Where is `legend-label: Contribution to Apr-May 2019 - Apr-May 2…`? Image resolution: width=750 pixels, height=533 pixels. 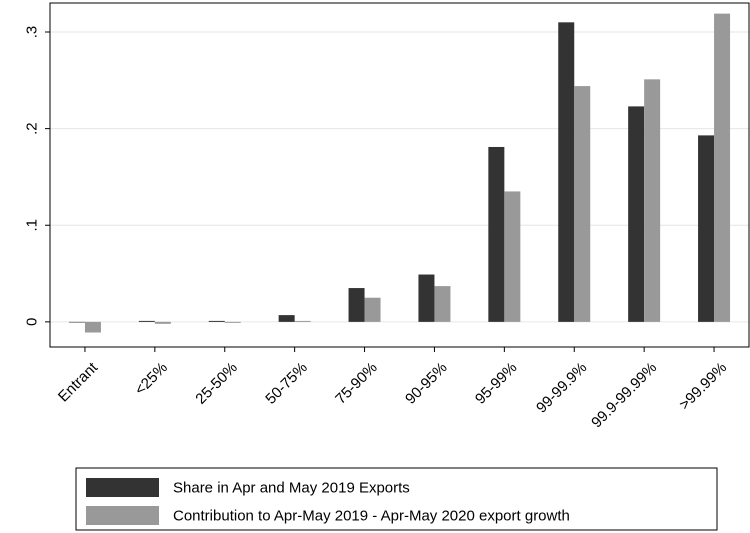 legend-label: Contribution to Apr-May 2019 - Apr-May 2… is located at coordinates (371, 516).